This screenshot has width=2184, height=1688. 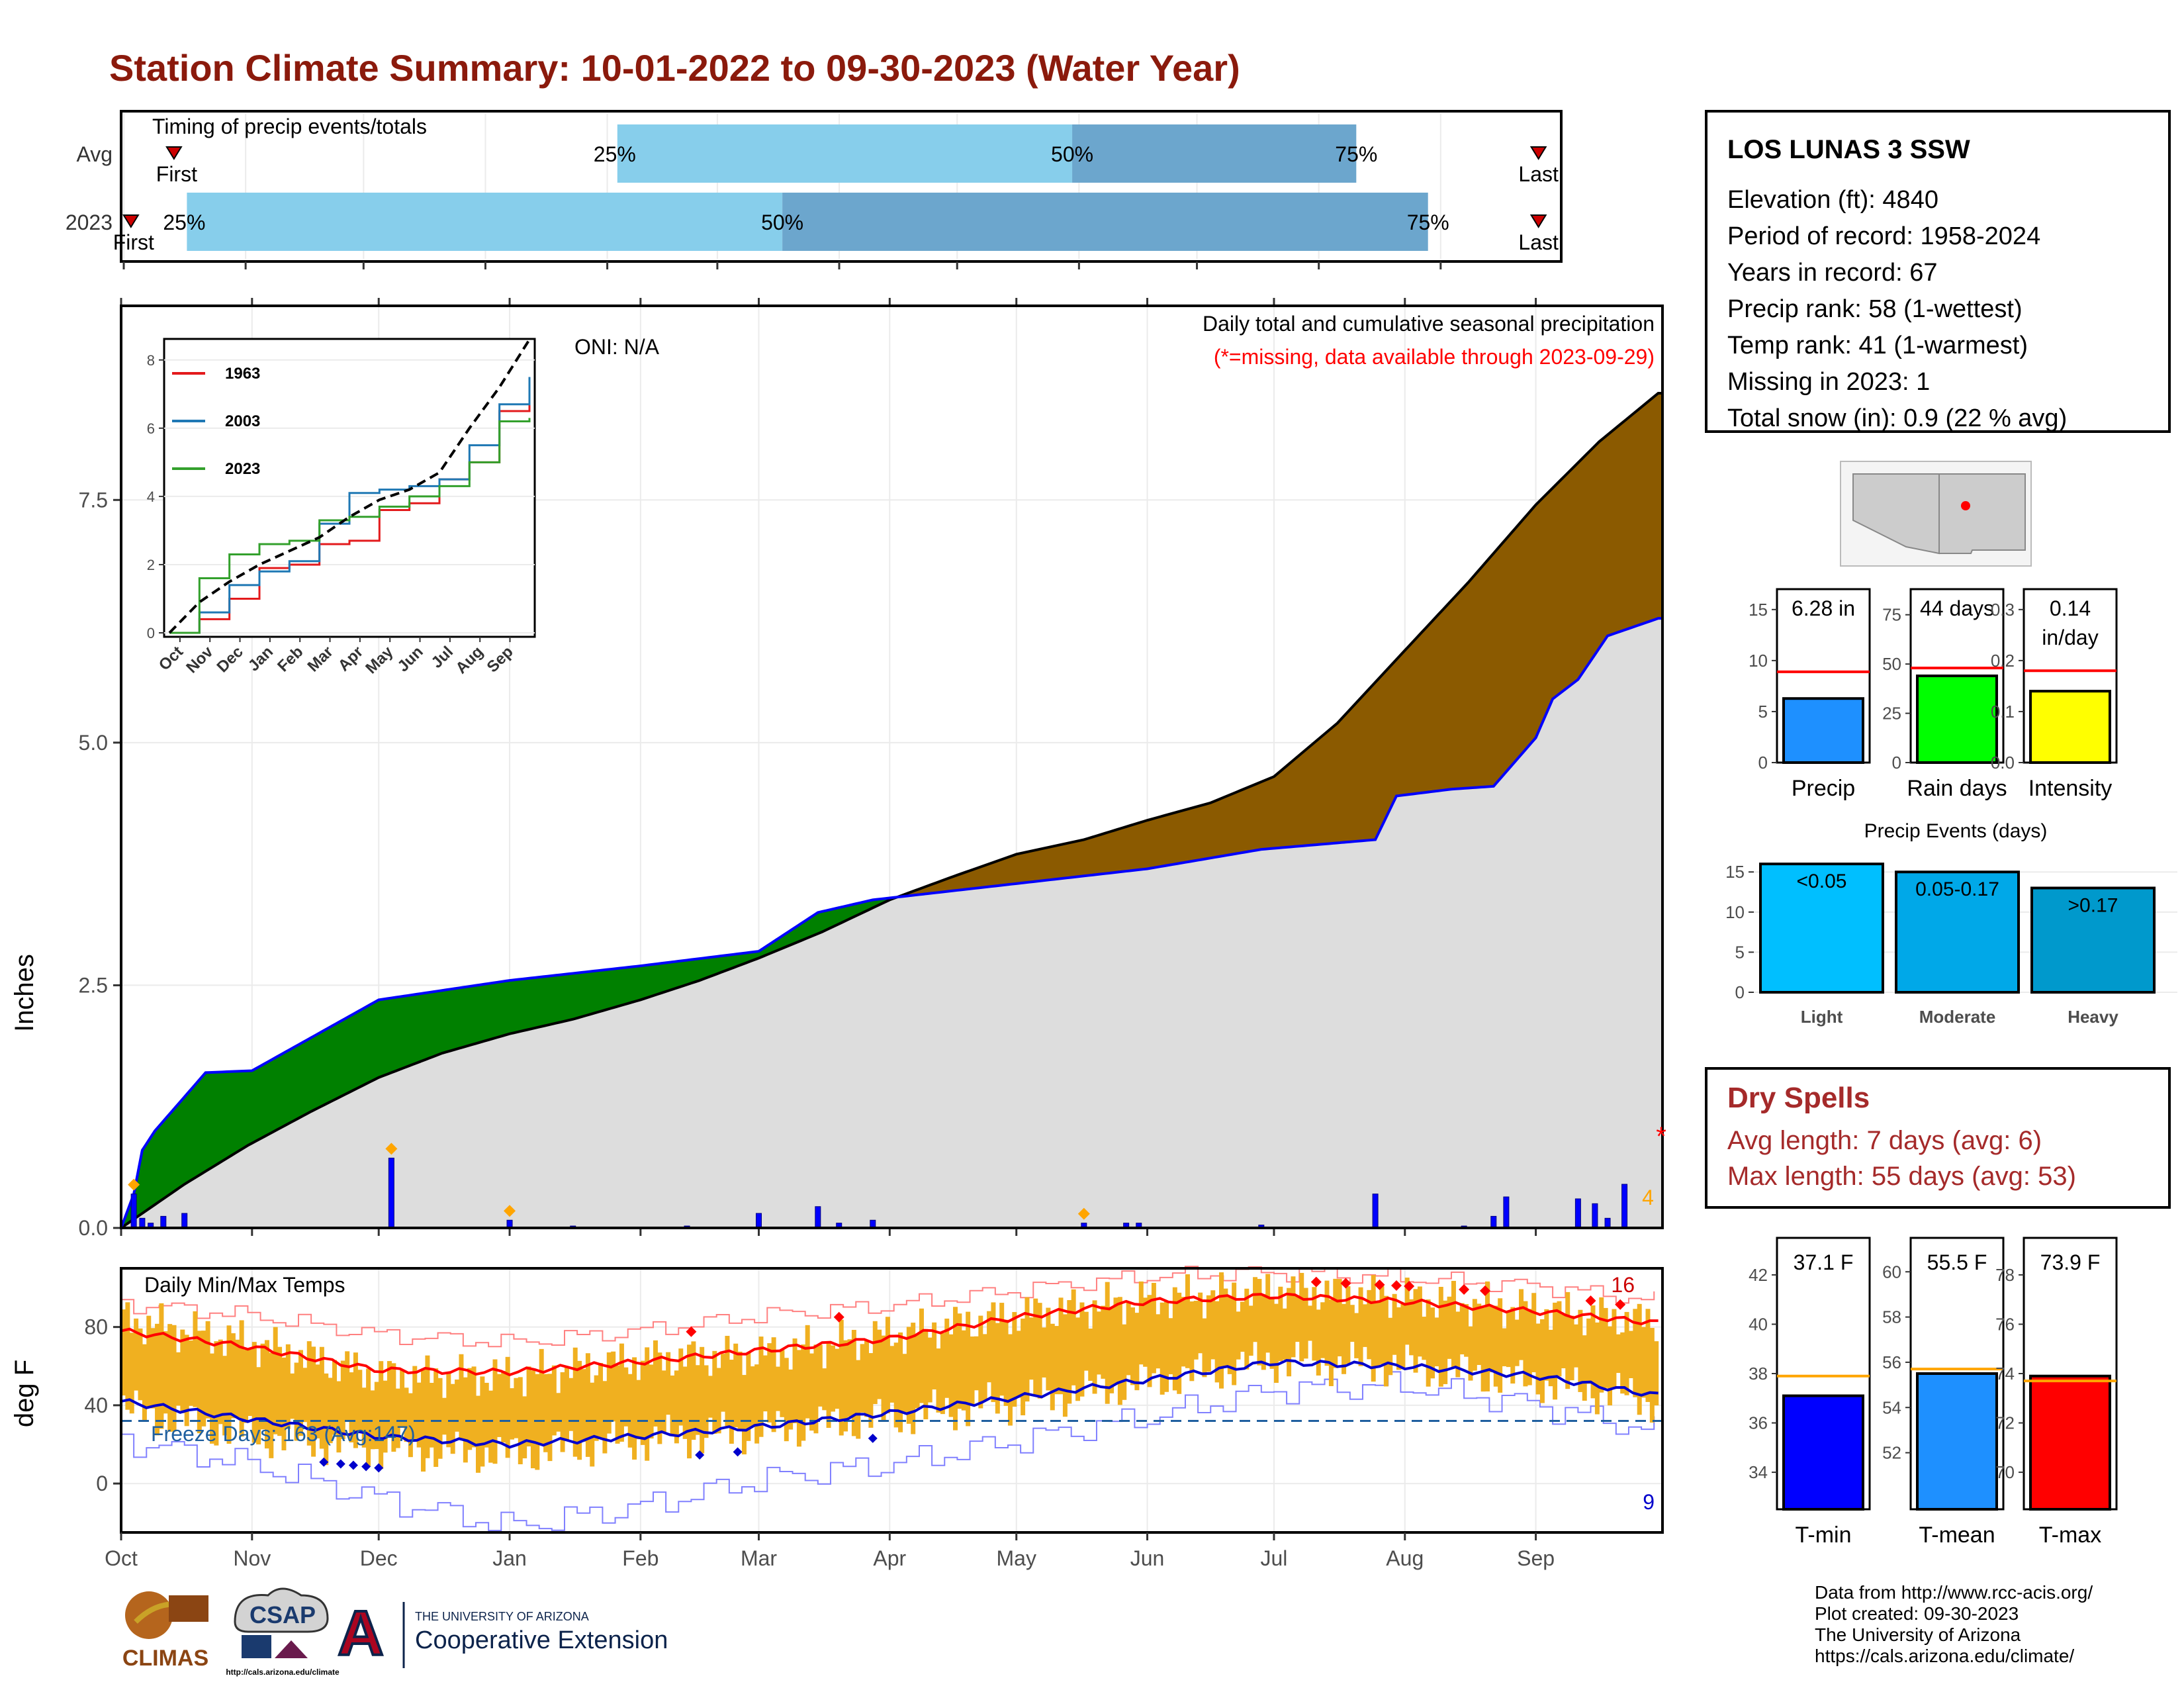 I want to click on summary-category-label: Rain days, so click(x=1957, y=788).